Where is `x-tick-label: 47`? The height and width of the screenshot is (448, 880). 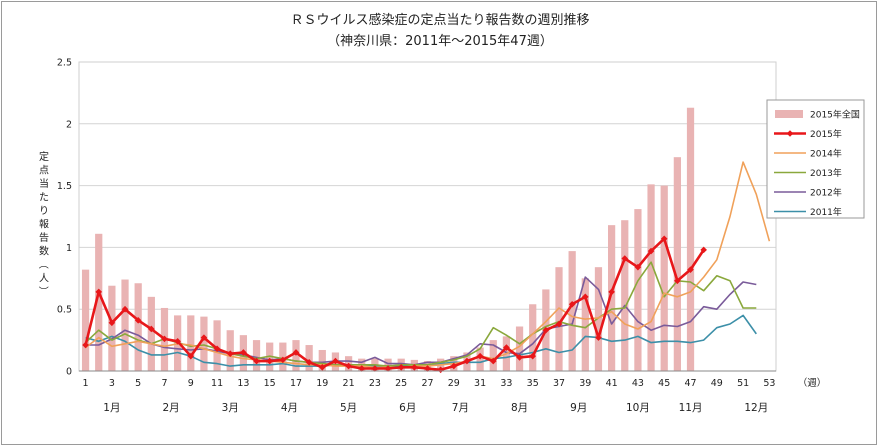
x-tick-label: 47 is located at coordinates (690, 383).